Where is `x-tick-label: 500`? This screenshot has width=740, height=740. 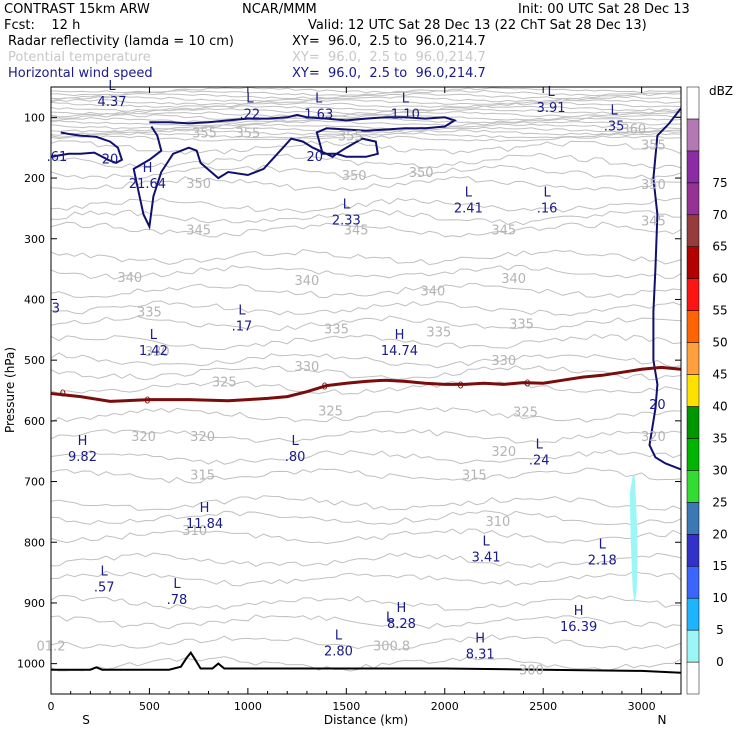 x-tick-label: 500 is located at coordinates (149, 706).